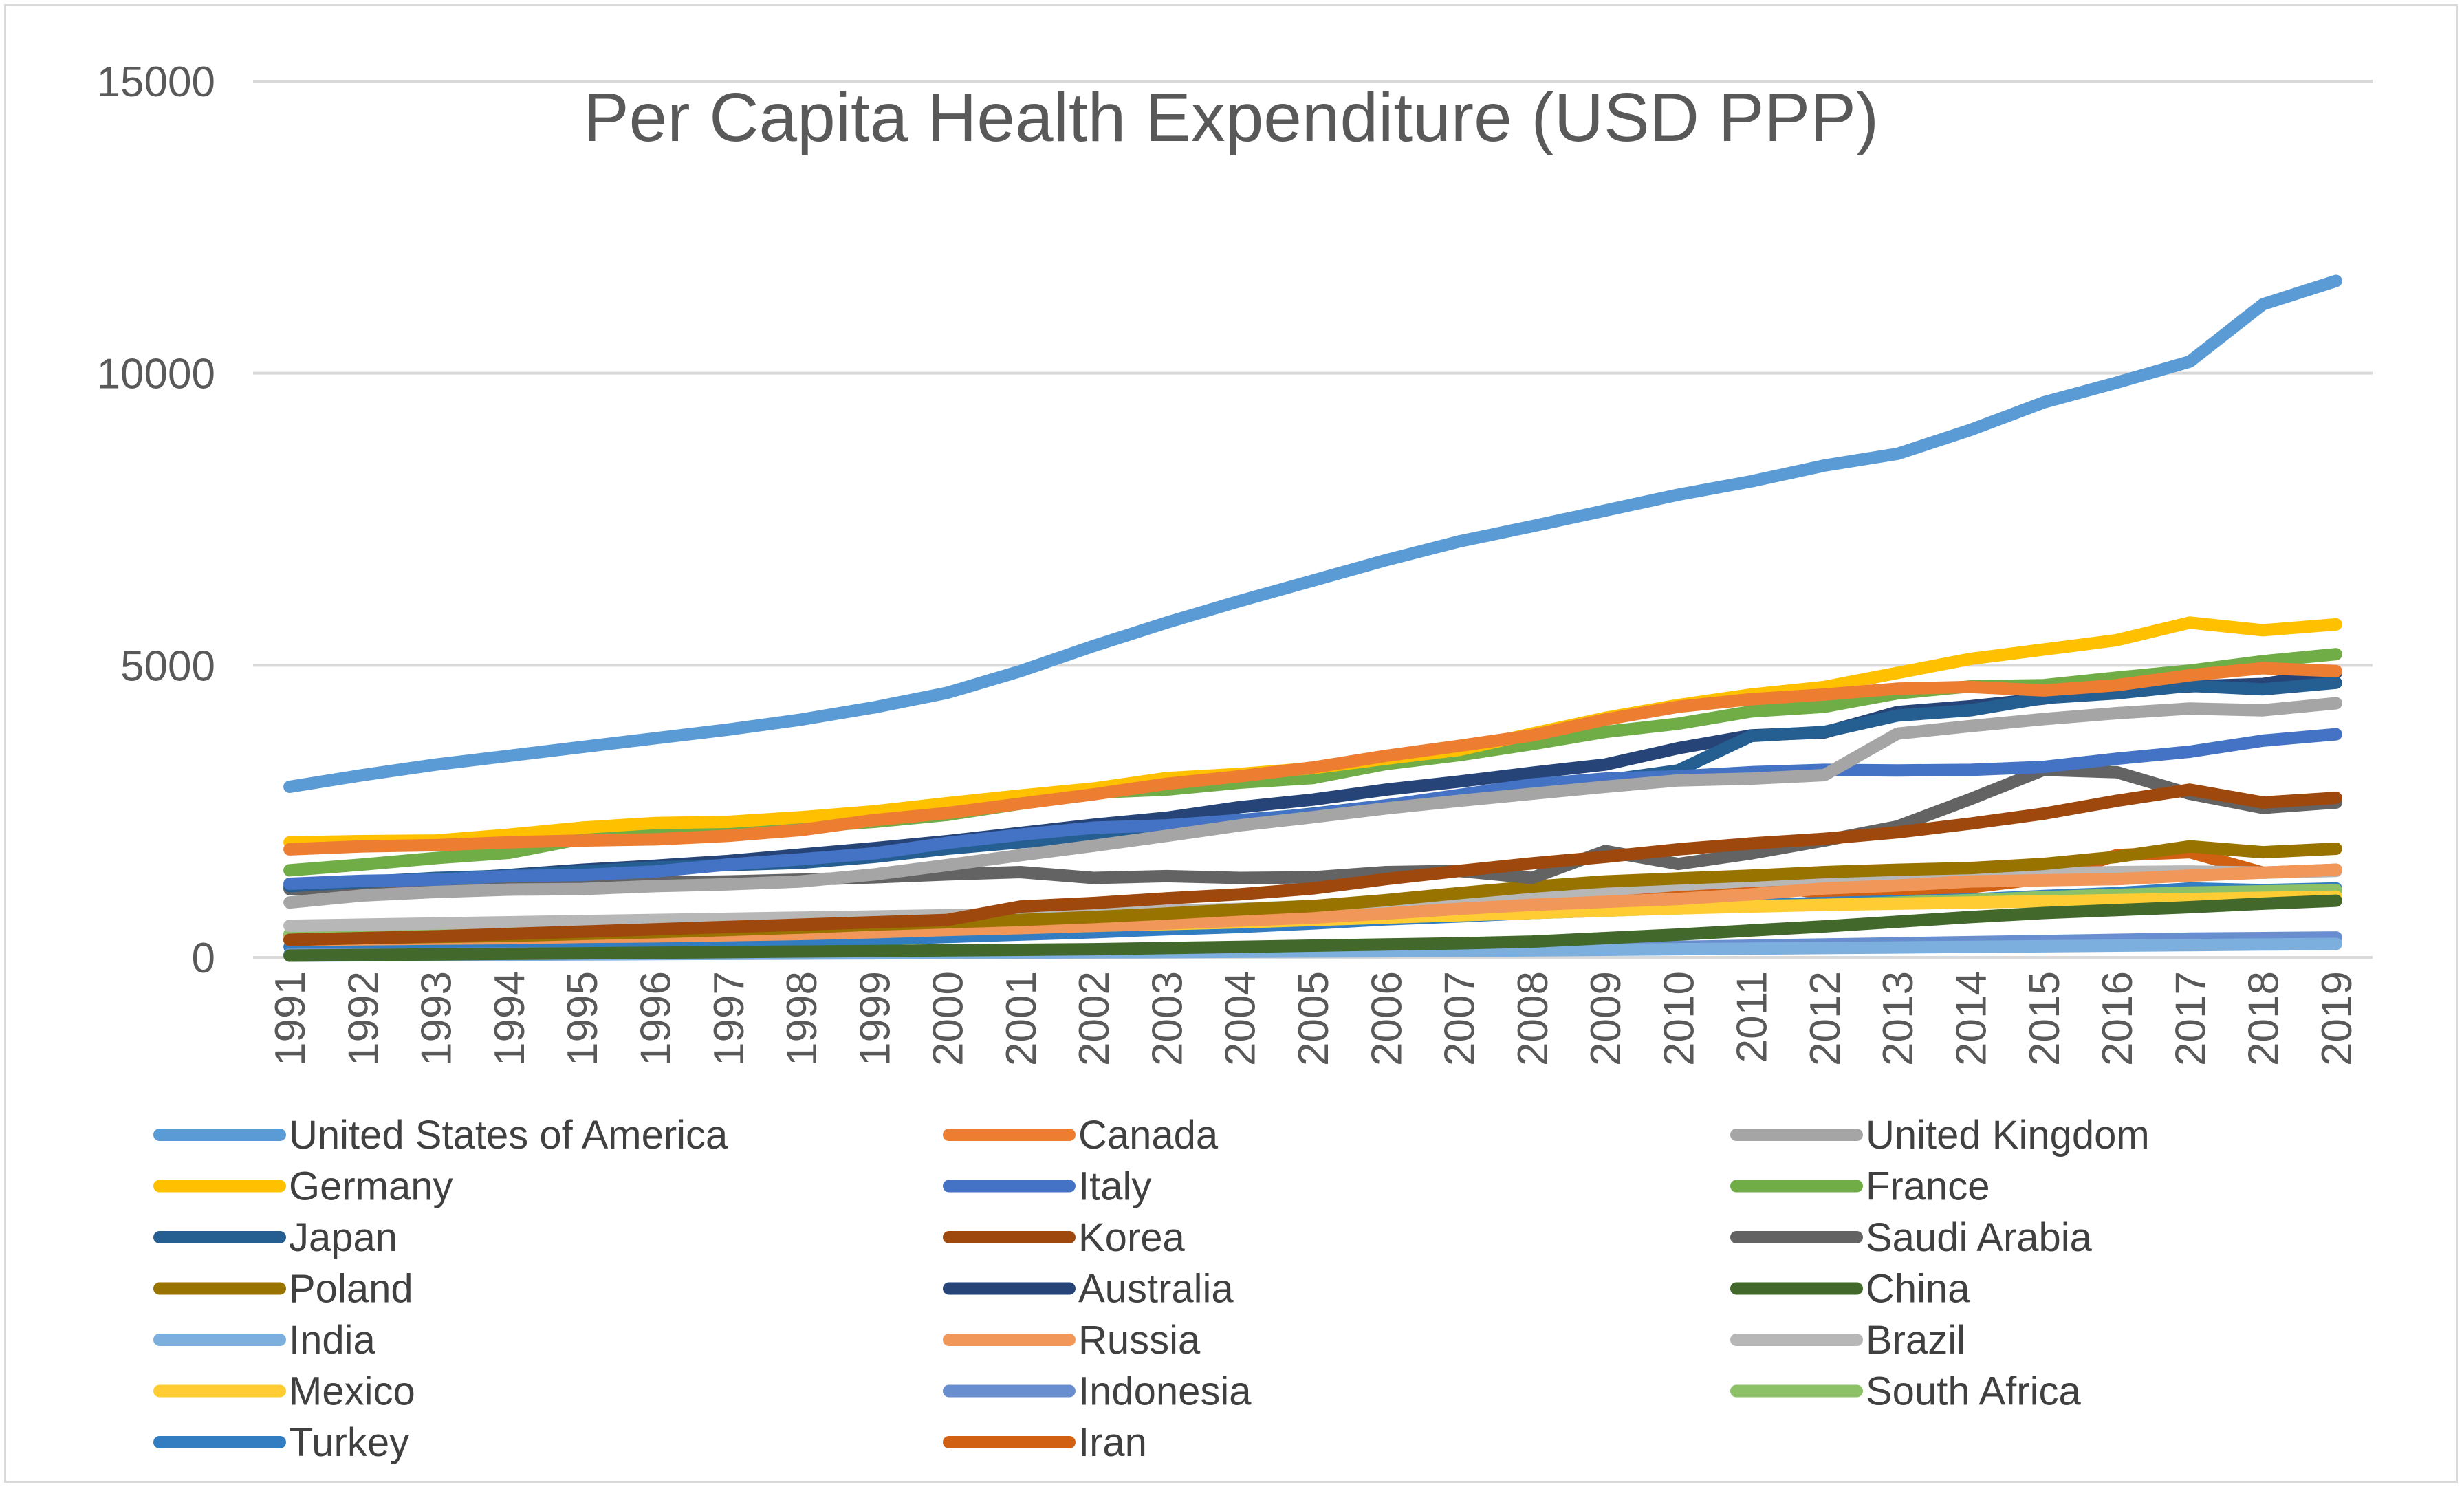  I want to click on x-tick-label: 2013, so click(1898, 1018).